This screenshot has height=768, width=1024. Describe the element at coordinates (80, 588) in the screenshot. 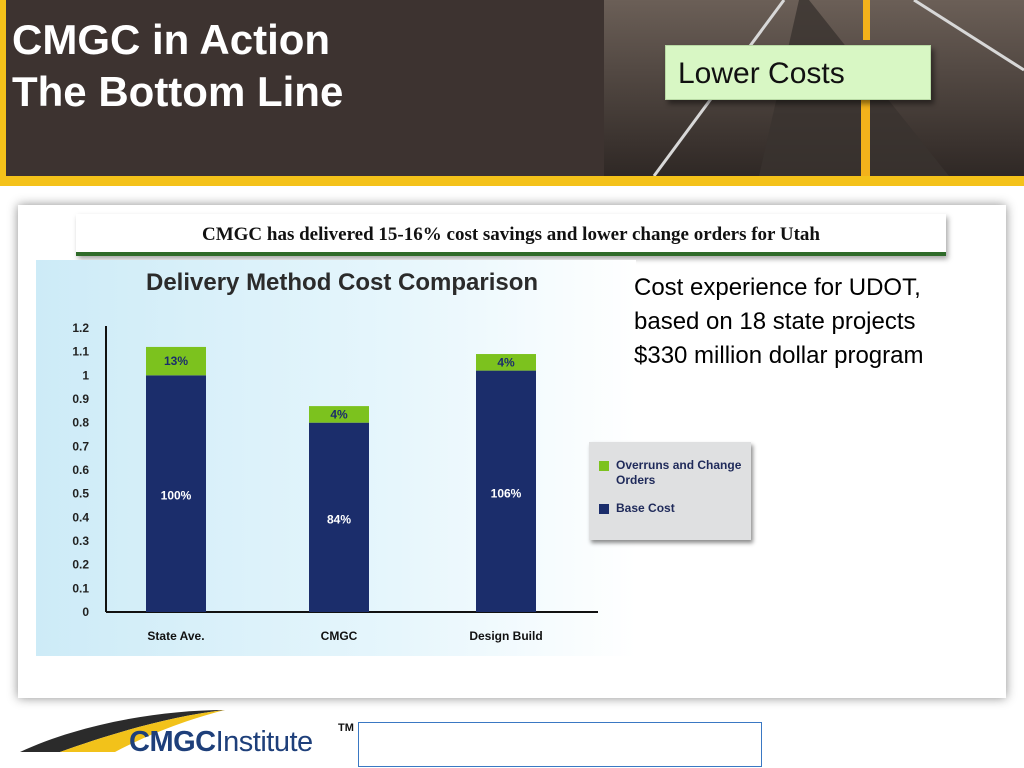

I see `y-tick-label: 0.1` at that location.